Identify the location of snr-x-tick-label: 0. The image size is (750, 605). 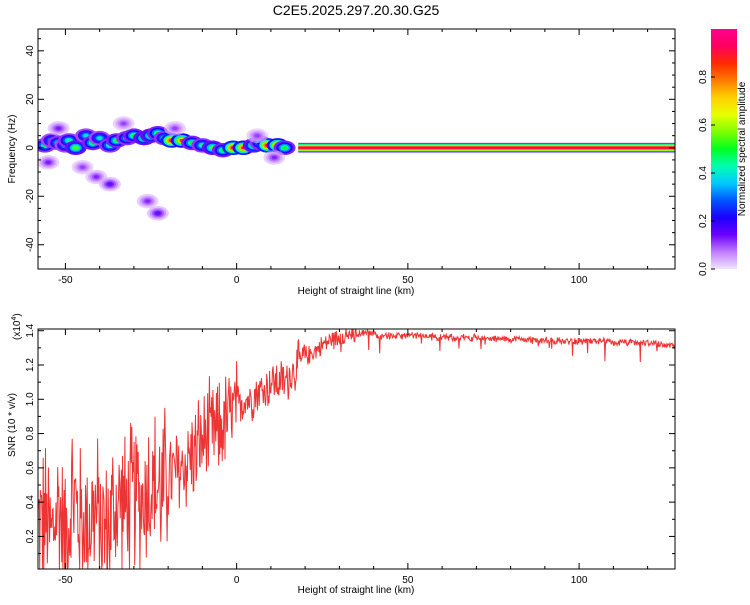
(237, 580).